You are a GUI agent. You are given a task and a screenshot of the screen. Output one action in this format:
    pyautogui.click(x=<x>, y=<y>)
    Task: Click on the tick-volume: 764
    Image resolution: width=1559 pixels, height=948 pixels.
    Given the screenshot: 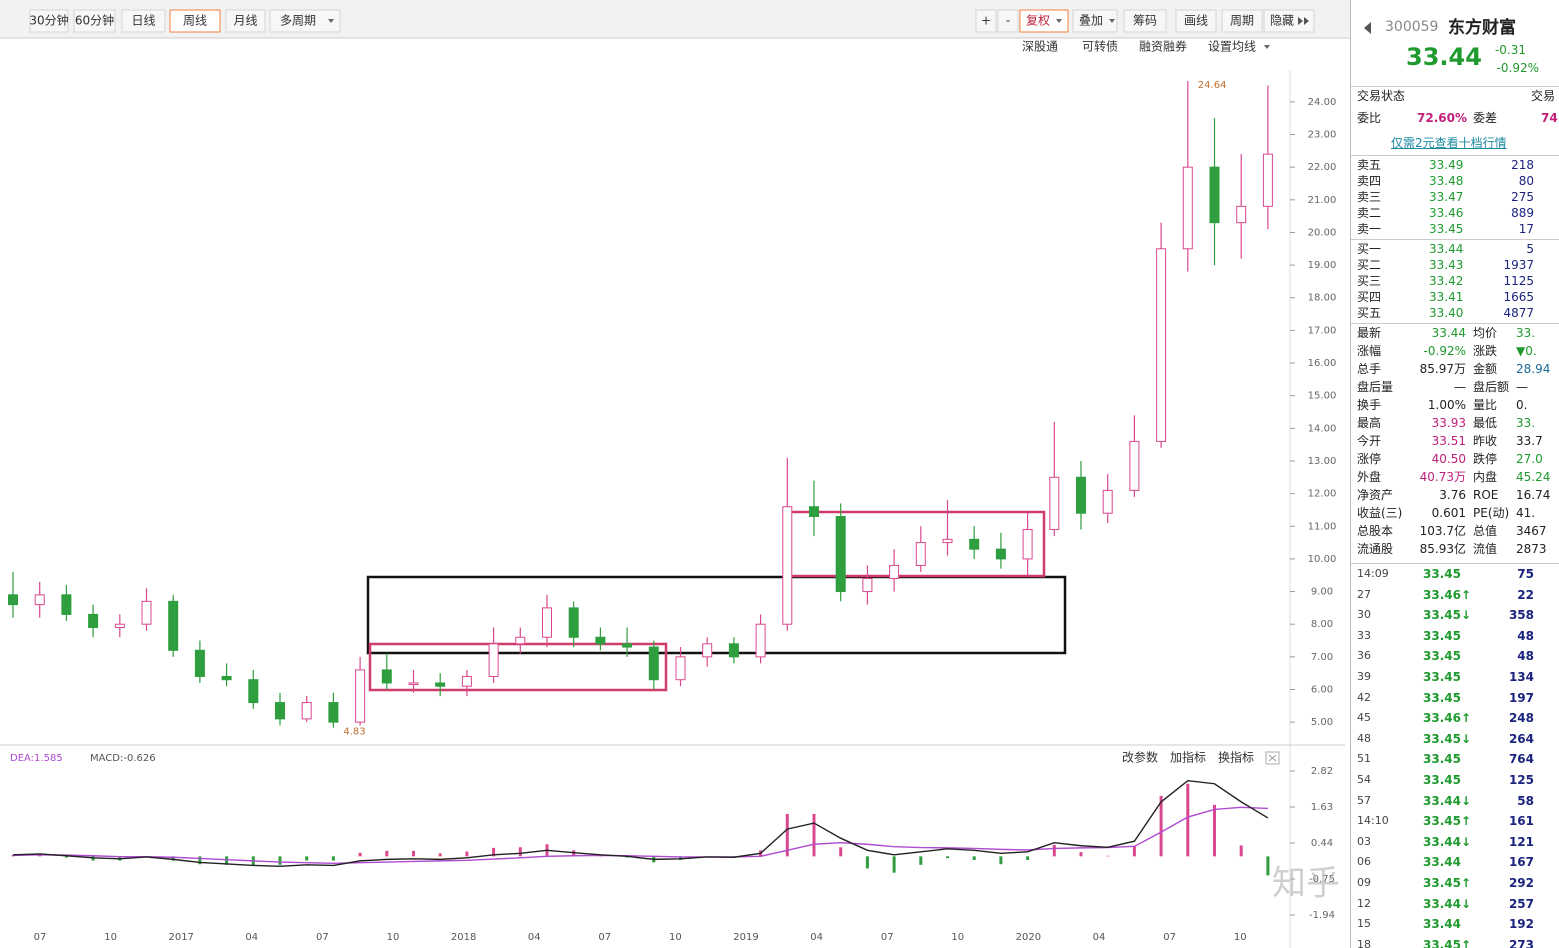 What is the action you would take?
    pyautogui.click(x=1521, y=759)
    